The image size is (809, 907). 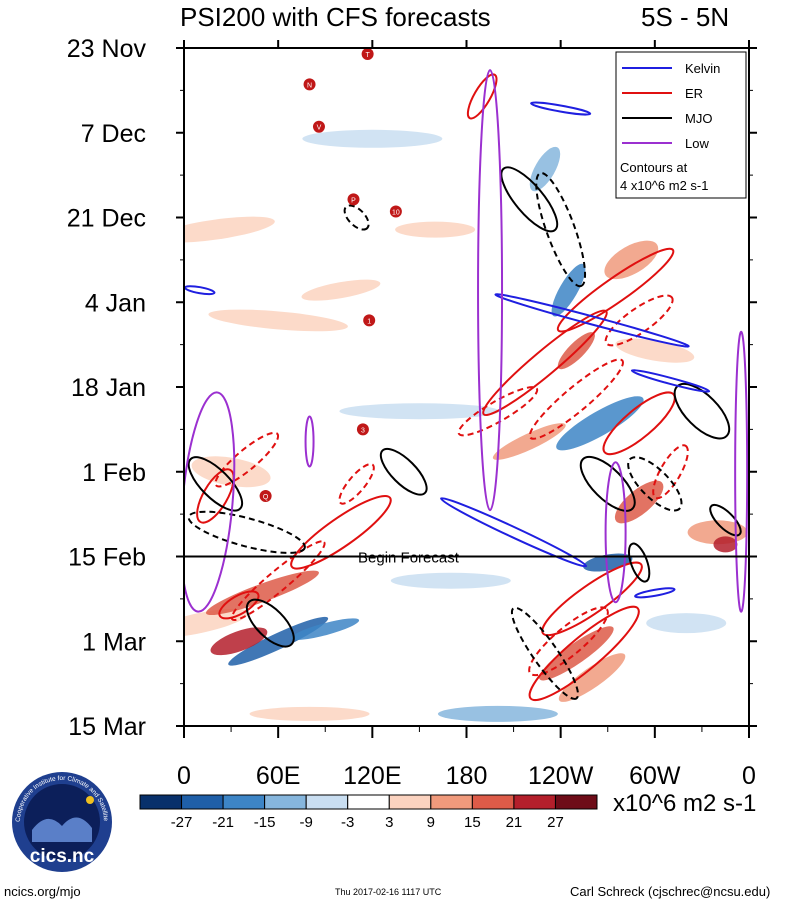 What do you see at coordinates (431, 822) in the screenshot?
I see `colorbar-label: 9` at bounding box center [431, 822].